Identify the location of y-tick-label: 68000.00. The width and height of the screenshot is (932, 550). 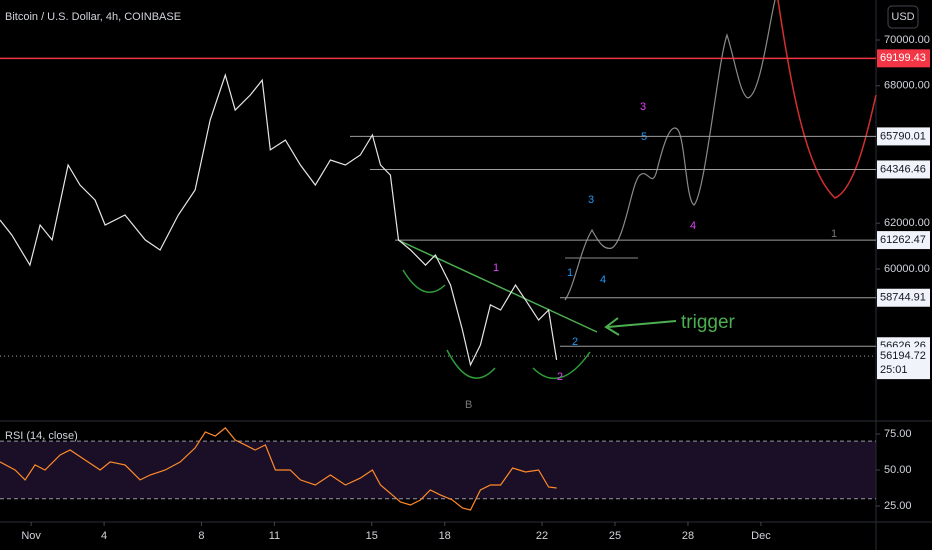
(907, 86).